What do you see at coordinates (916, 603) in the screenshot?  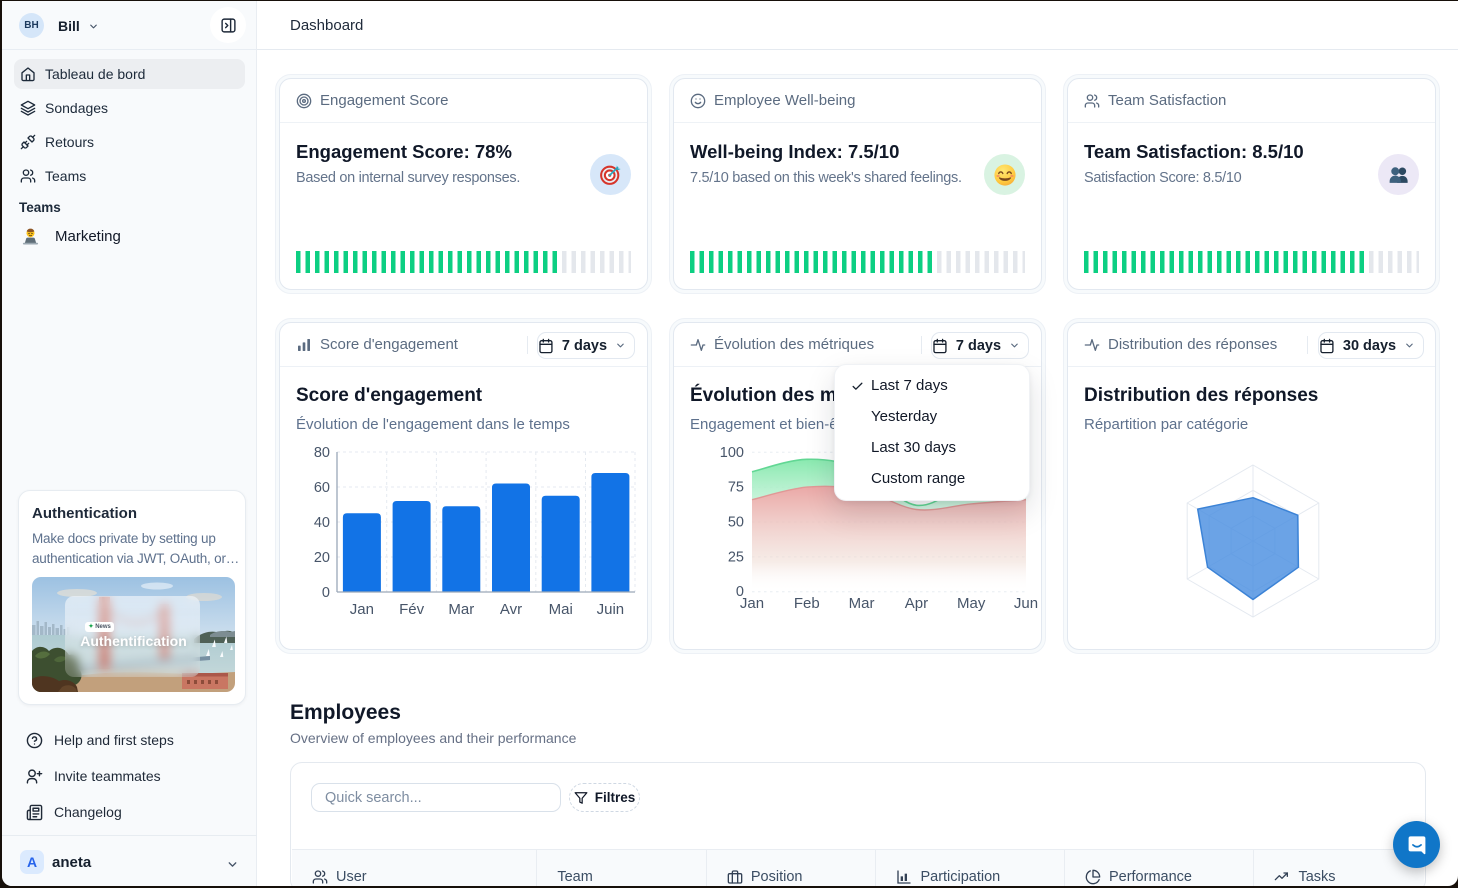 I see `svg-text: Apr` at bounding box center [916, 603].